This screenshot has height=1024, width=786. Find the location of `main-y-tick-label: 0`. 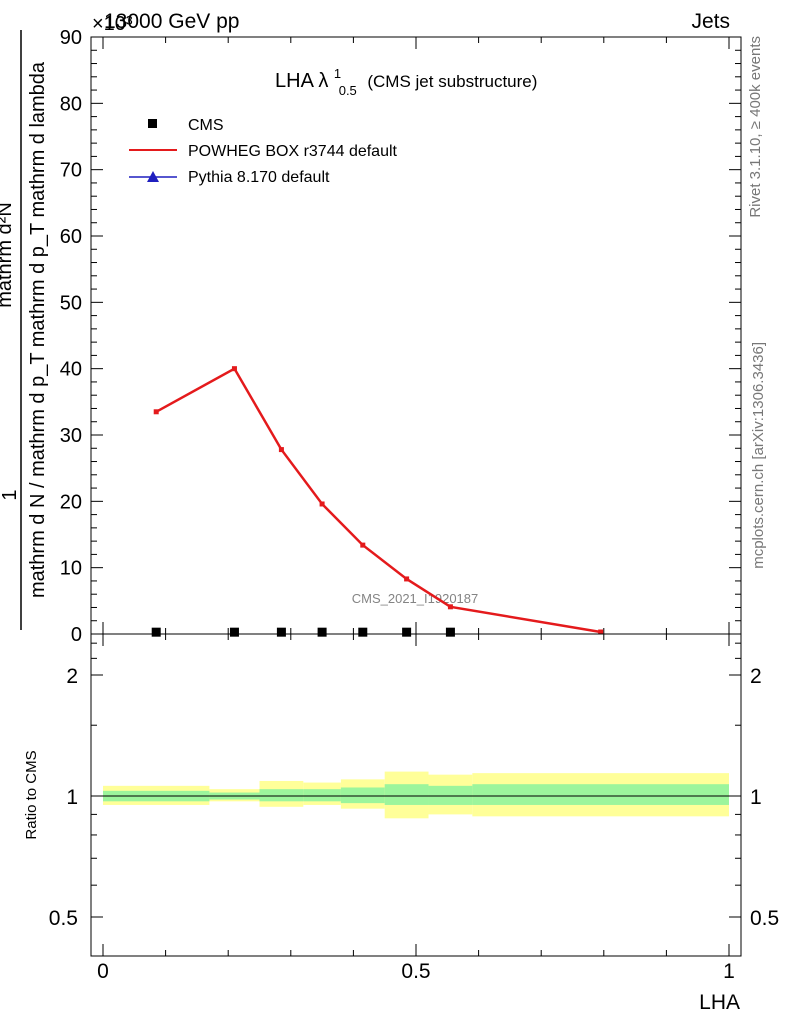

main-y-tick-label: 0 is located at coordinates (76, 635).